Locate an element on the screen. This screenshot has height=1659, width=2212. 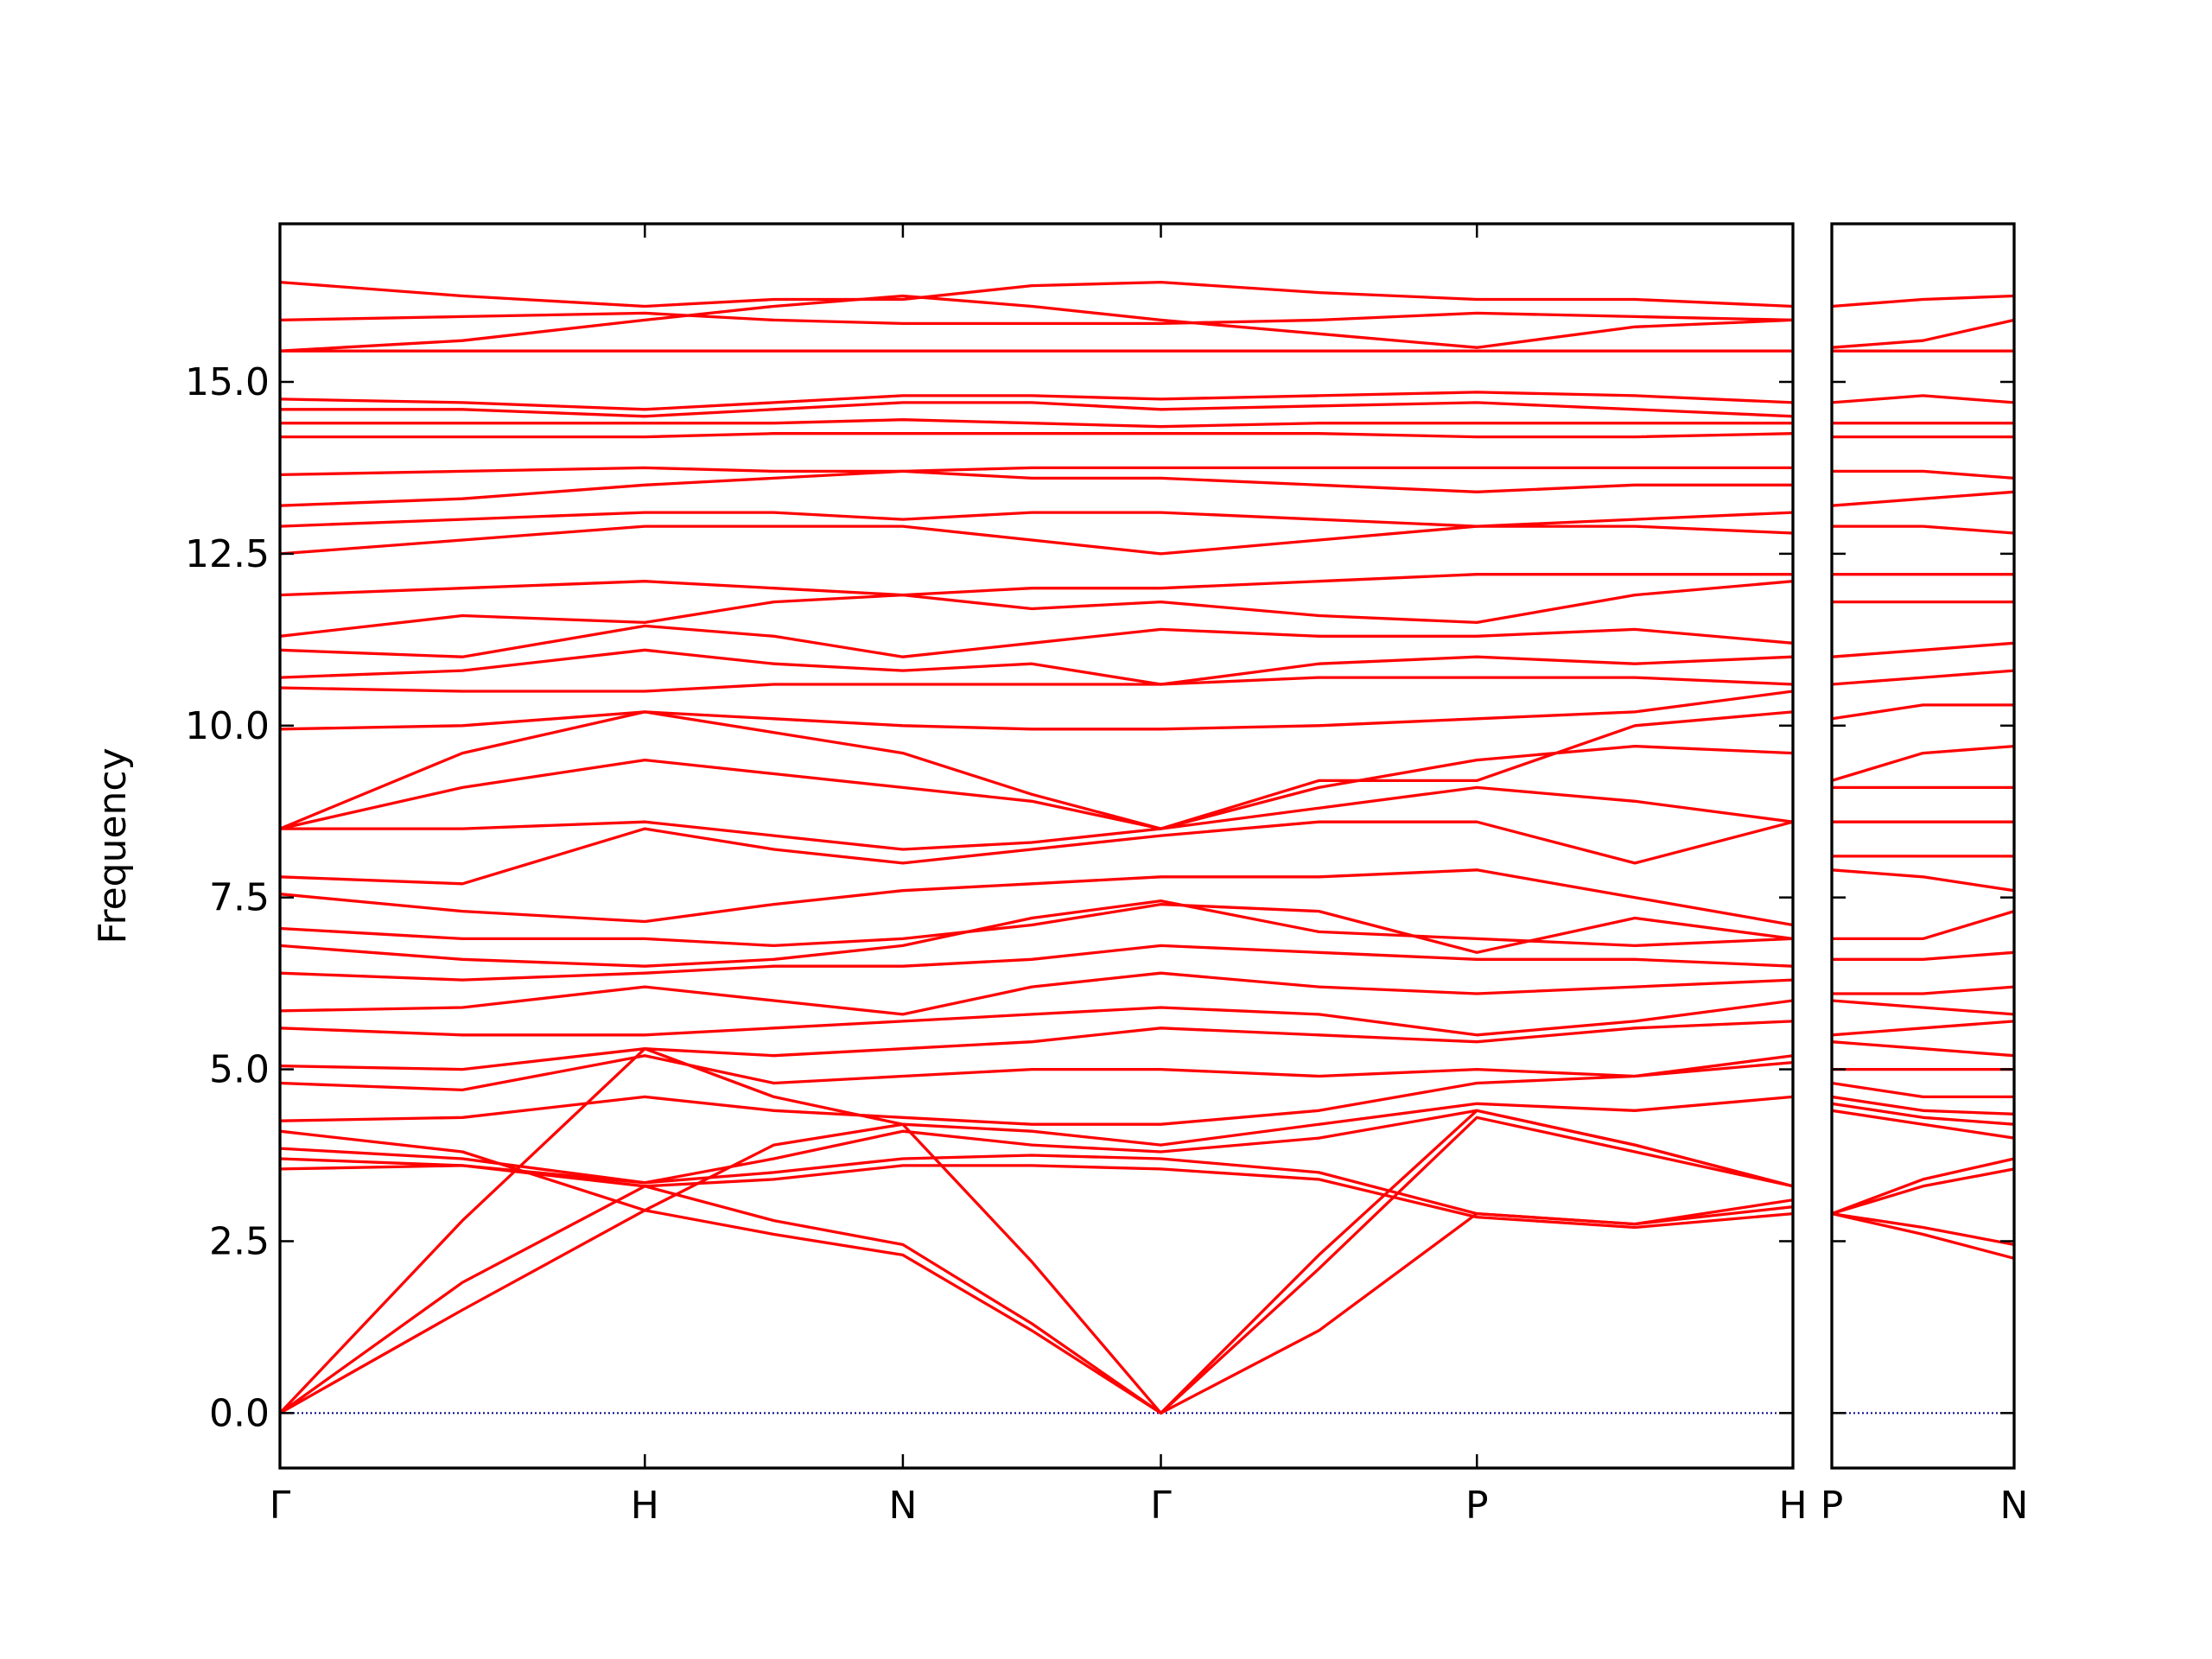
plot-frame is located at coordinates (1923, 846).